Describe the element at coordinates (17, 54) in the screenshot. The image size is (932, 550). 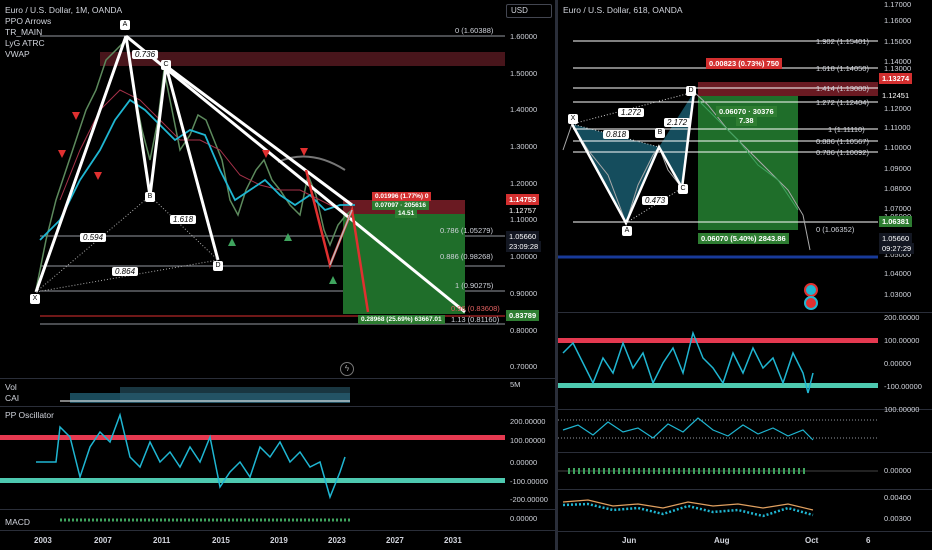
I see `indicator-vwap: VWAP` at that location.